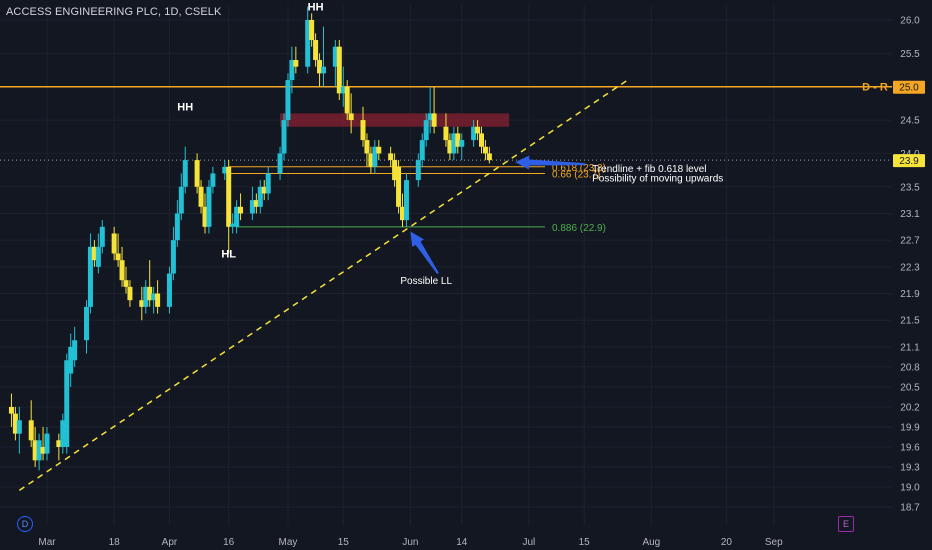 This screenshot has width=932, height=550. I want to click on y-tick-label: 21.1, so click(910, 347).